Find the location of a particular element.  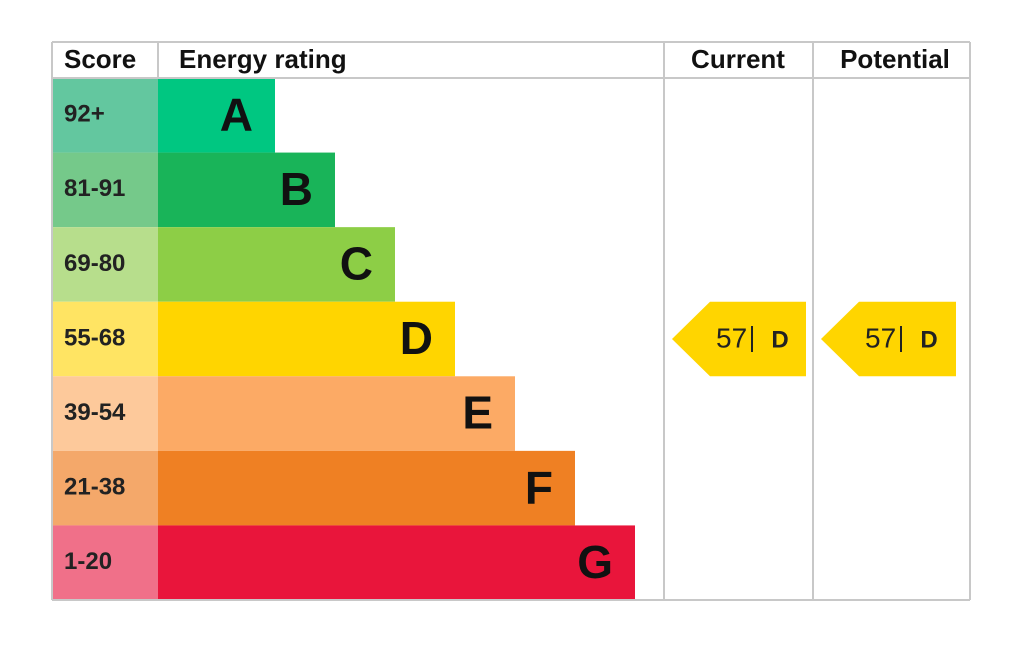

score-range: 92+ is located at coordinates (84, 114).